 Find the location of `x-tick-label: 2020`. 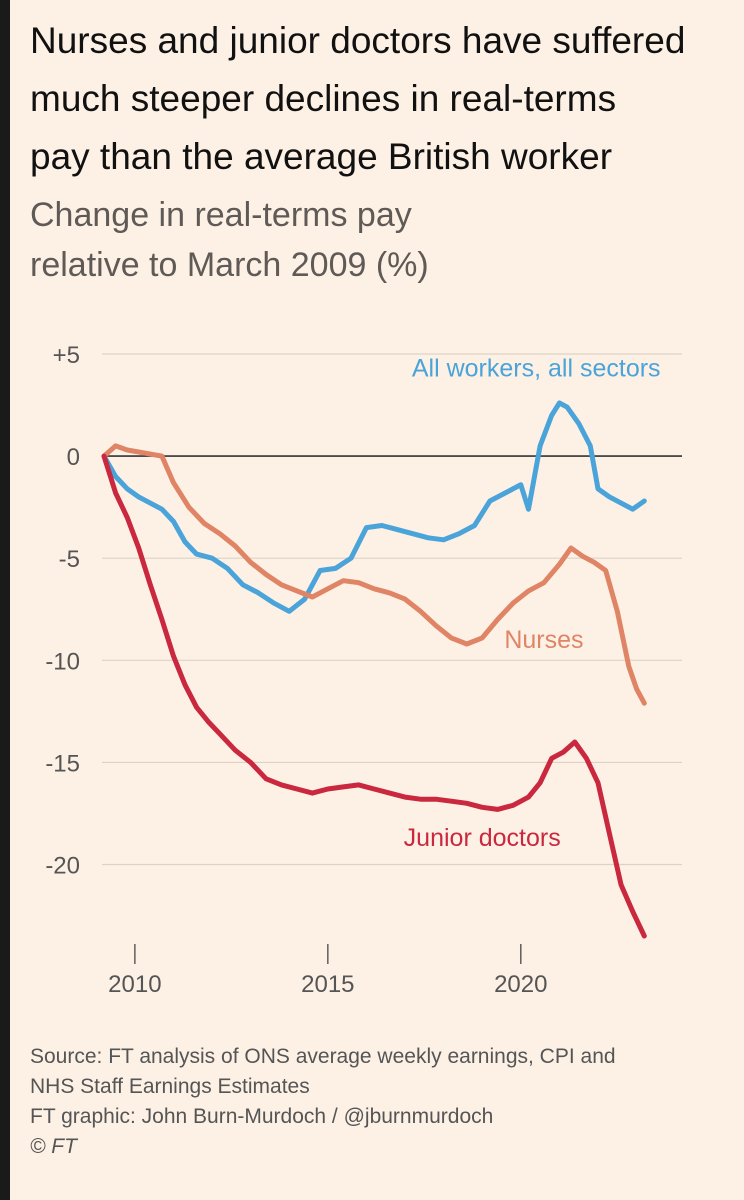

x-tick-label: 2020 is located at coordinates (520, 984).